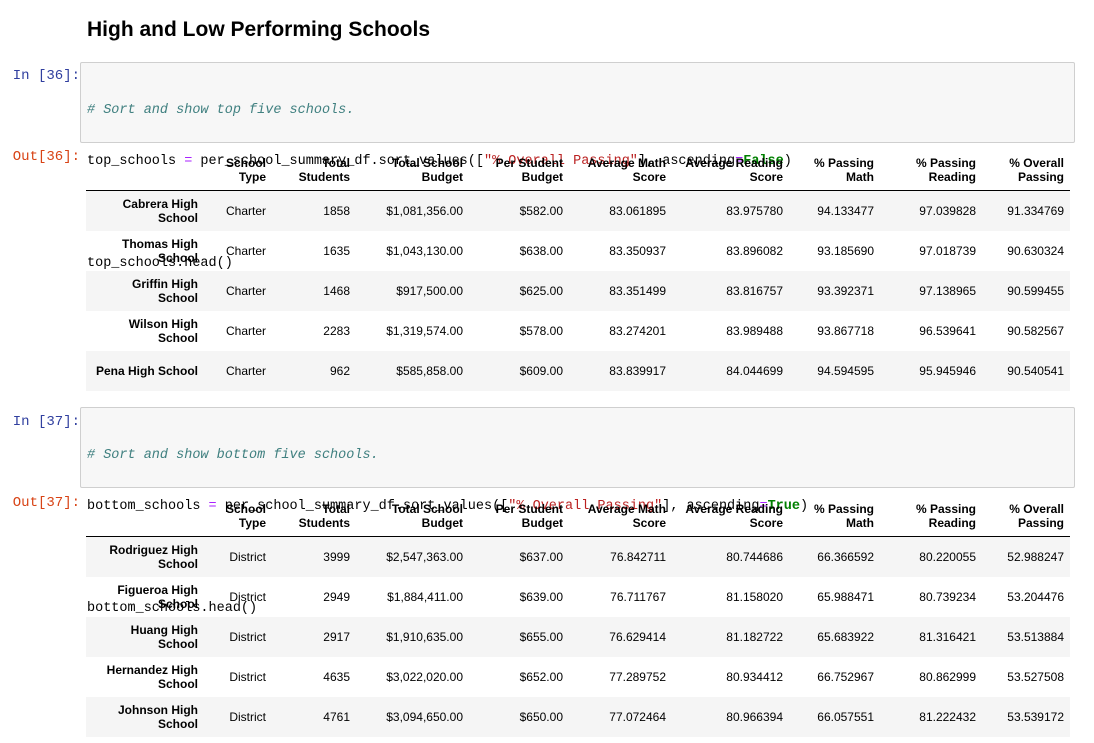 This screenshot has width=1094, height=743. What do you see at coordinates (159, 250) in the screenshot?
I see `row-index-label: Thomas High School` at bounding box center [159, 250].